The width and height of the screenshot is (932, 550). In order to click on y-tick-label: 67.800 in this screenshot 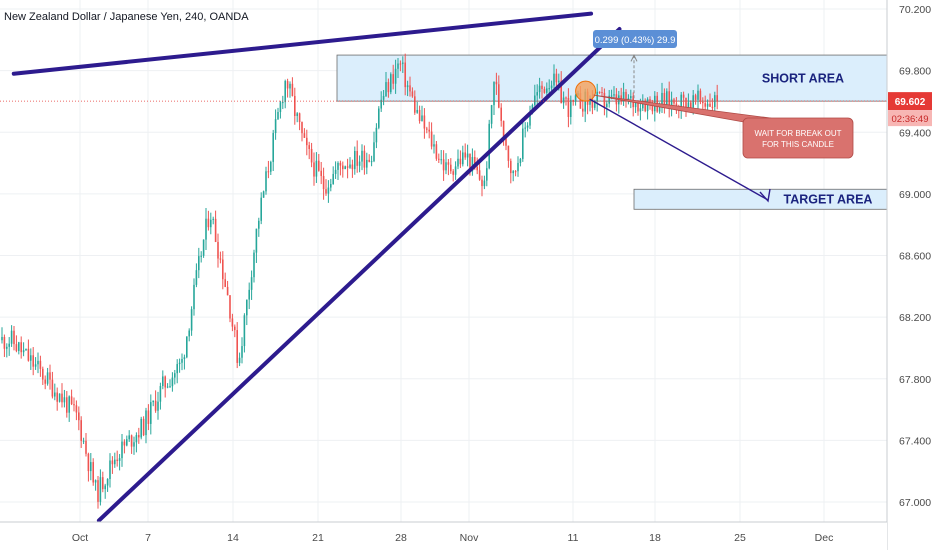, I will do `click(915, 380)`.